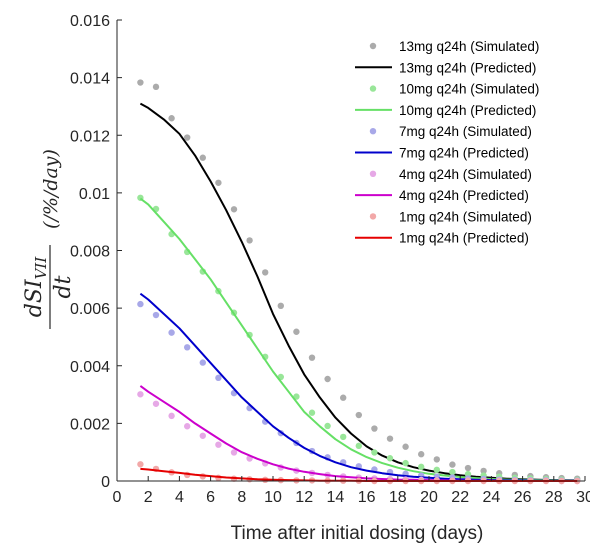 The width and height of the screenshot is (590, 543). I want to click on x-tick-label: 18, so click(398, 497).